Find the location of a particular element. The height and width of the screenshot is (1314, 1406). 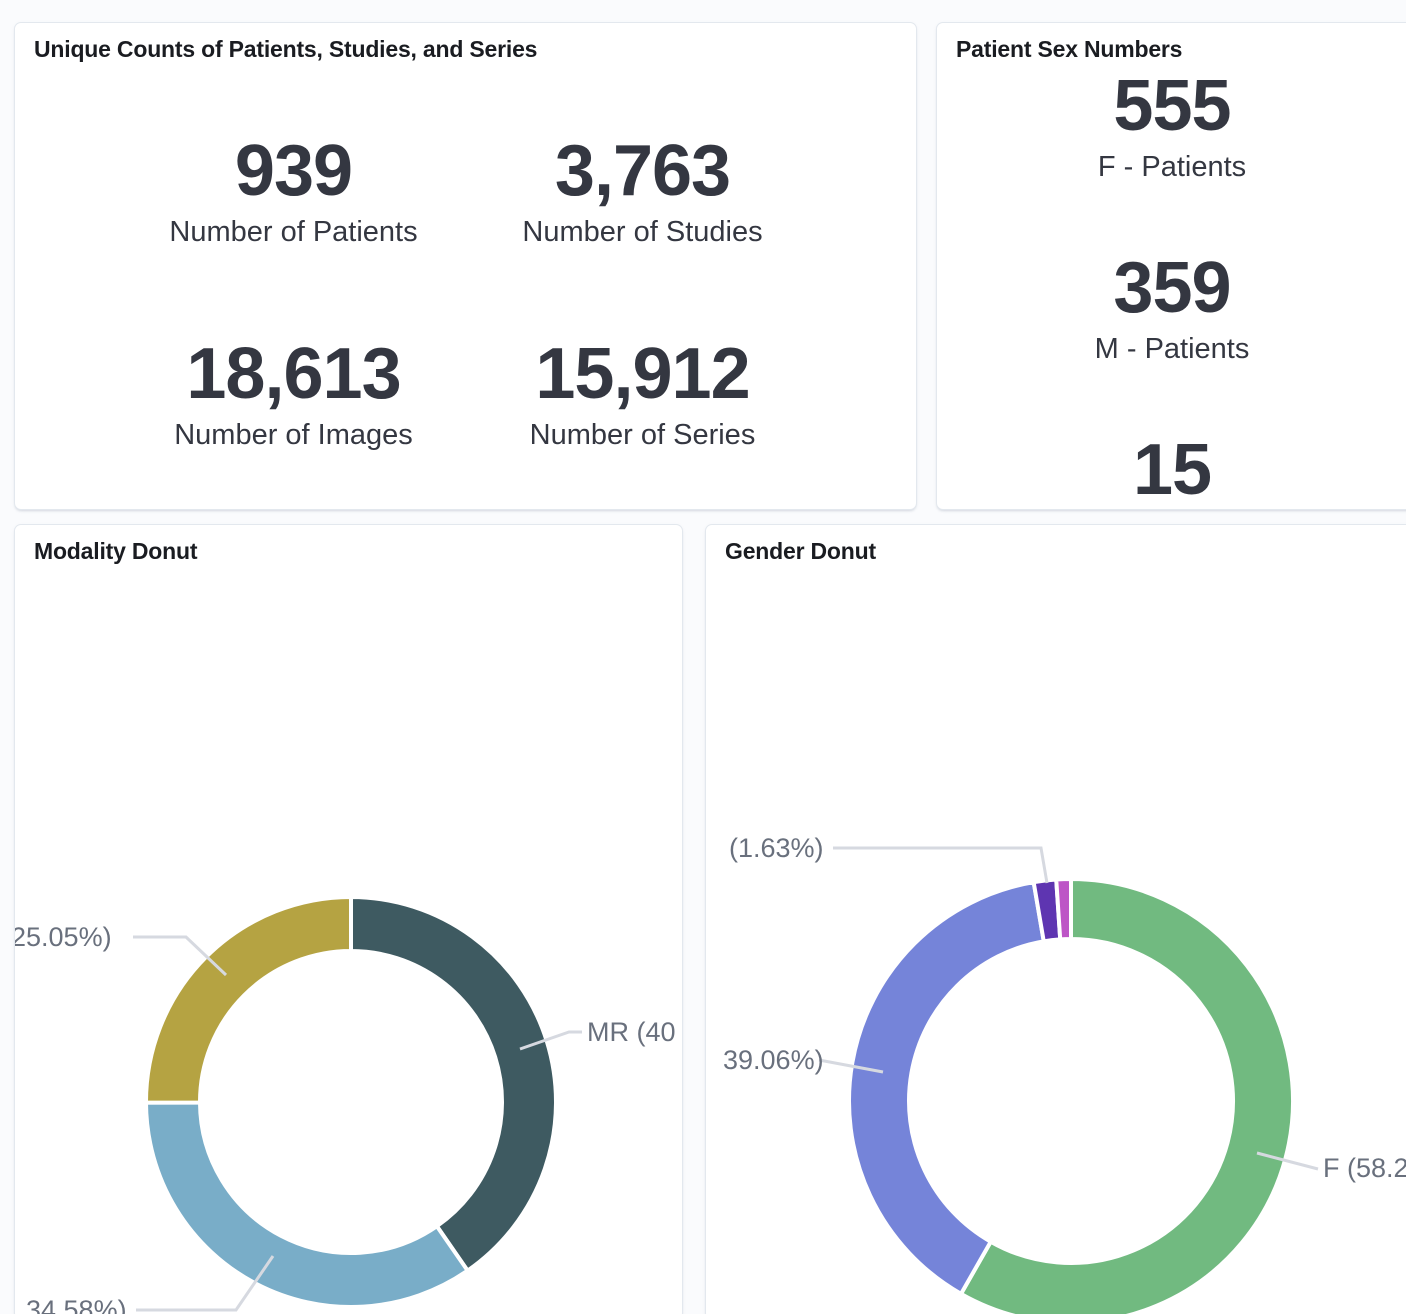

donut-slice-label: 25.05%) is located at coordinates (63, 937).